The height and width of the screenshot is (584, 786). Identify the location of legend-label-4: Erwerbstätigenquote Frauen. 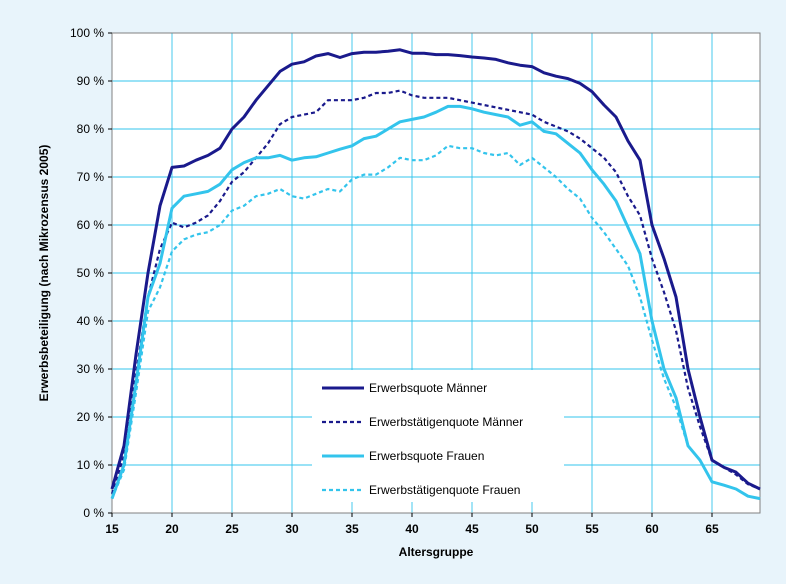
(444, 490).